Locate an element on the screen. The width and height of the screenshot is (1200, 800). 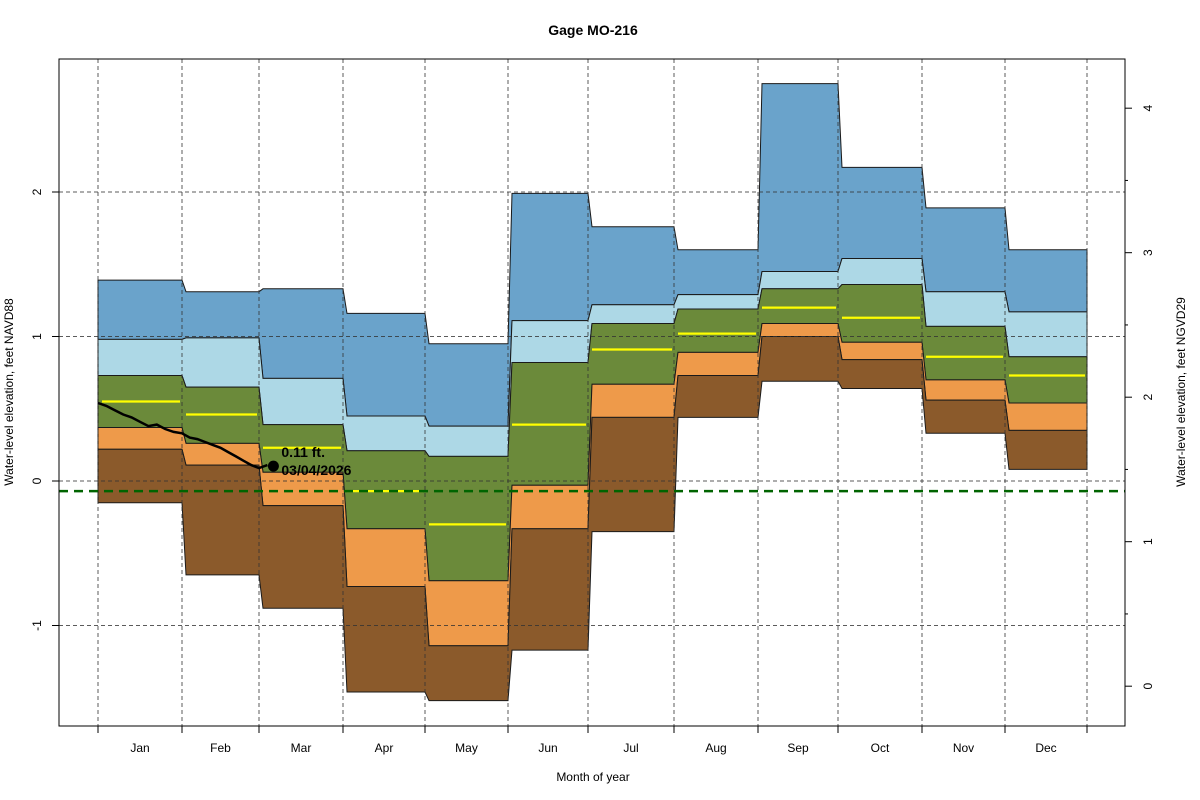
x-tick-label: Aug is located at coordinates (715, 748).